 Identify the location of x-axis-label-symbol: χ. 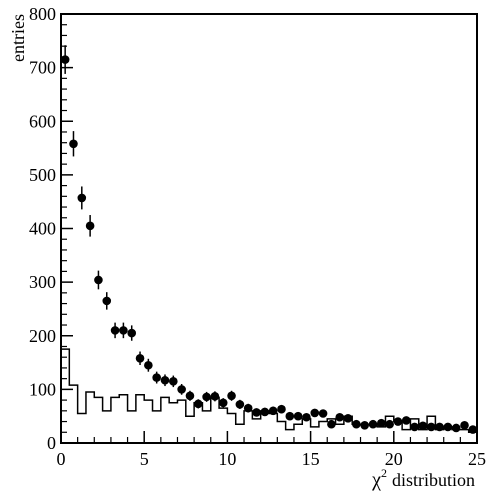
(376, 480).